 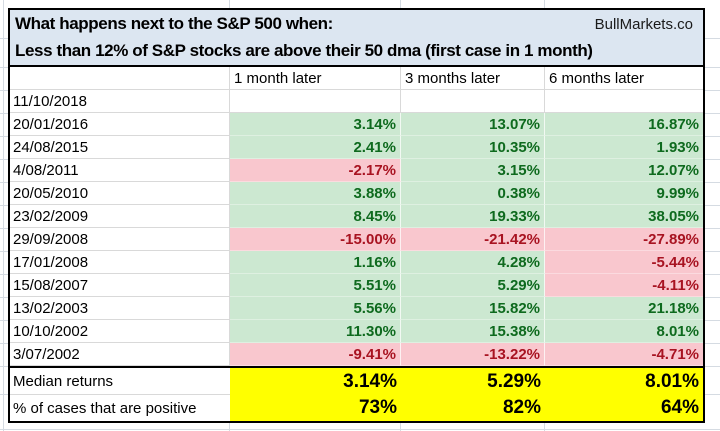 I want to click on table-row: 23/02/2009 8.45% 19.33% 38.05%, so click(x=356, y=216).